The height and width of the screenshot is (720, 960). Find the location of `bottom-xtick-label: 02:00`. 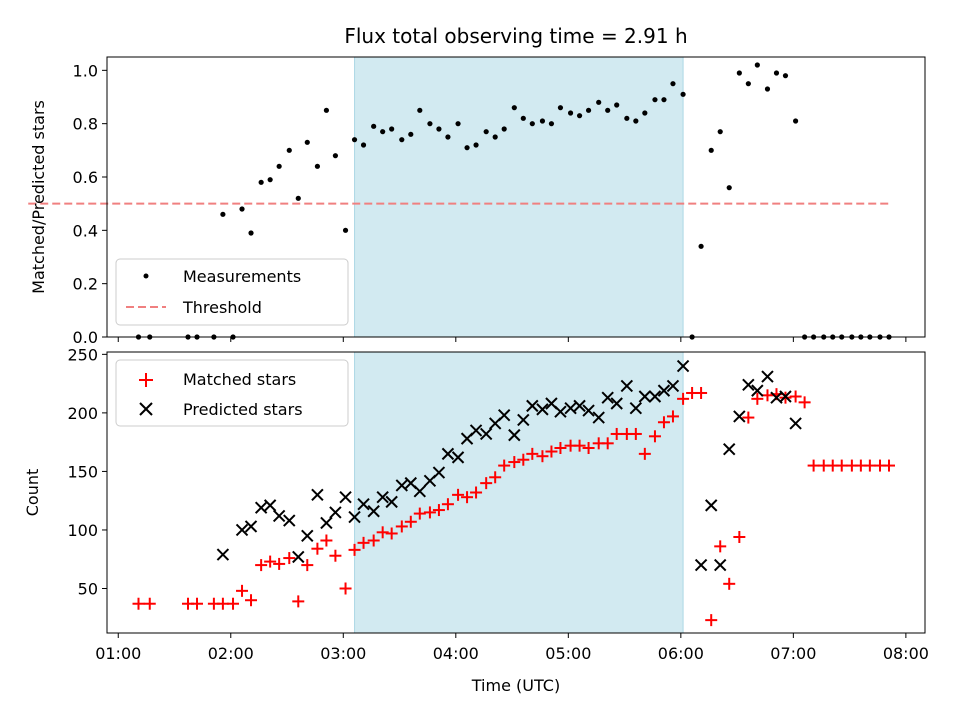

bottom-xtick-label: 02:00 is located at coordinates (231, 653).